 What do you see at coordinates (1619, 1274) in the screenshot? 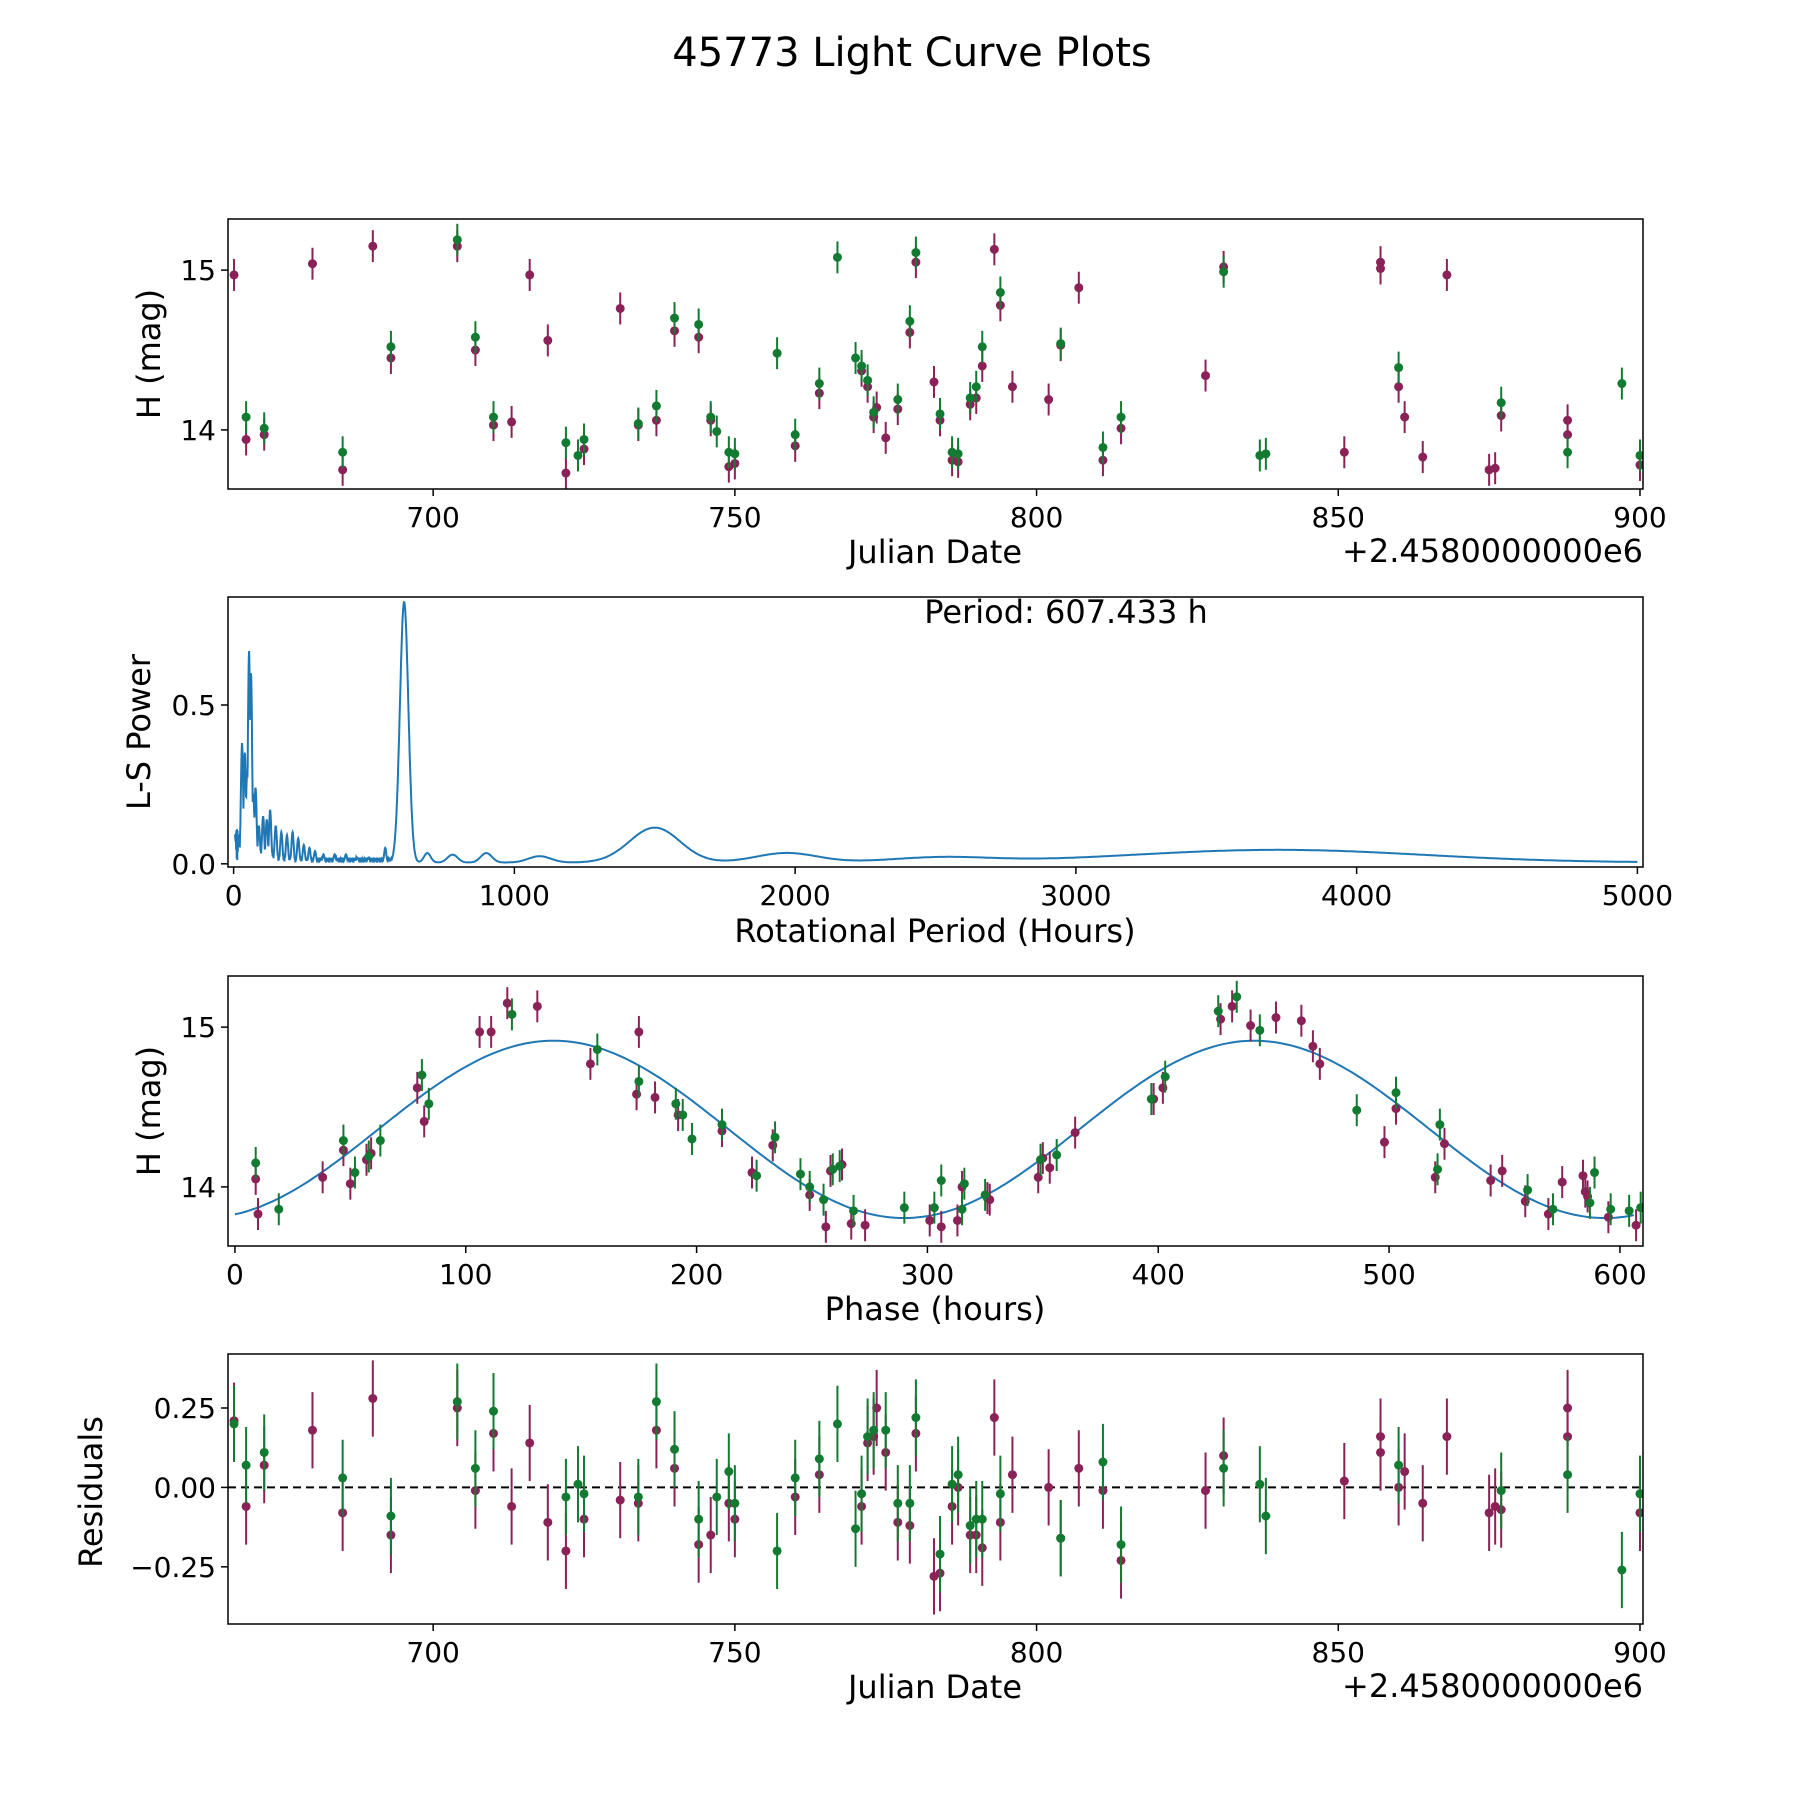
I see `phased-xtick-label: 600` at bounding box center [1619, 1274].